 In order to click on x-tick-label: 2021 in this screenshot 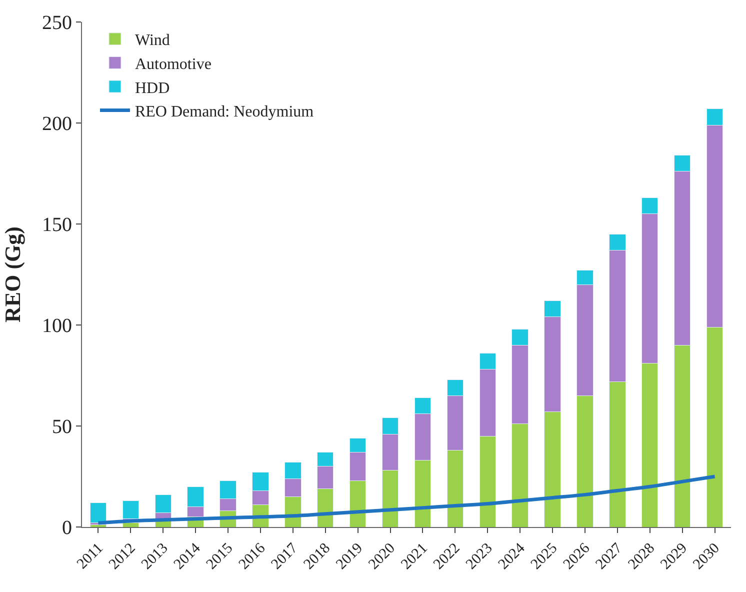, I will do `click(414, 556)`.